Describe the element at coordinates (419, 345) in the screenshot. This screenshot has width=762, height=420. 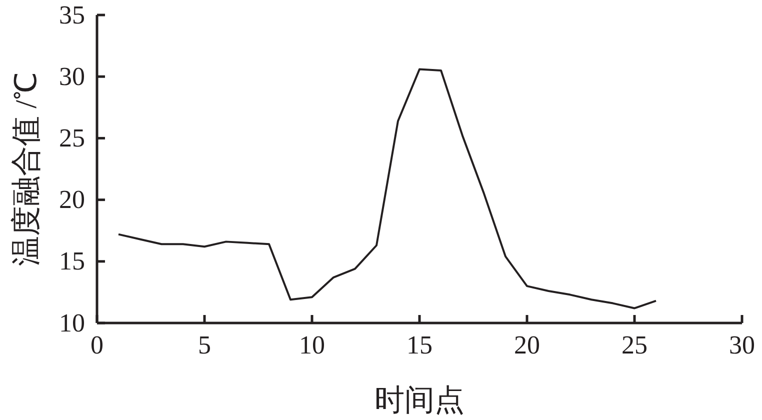
I see `x-tick-label: 15` at that location.